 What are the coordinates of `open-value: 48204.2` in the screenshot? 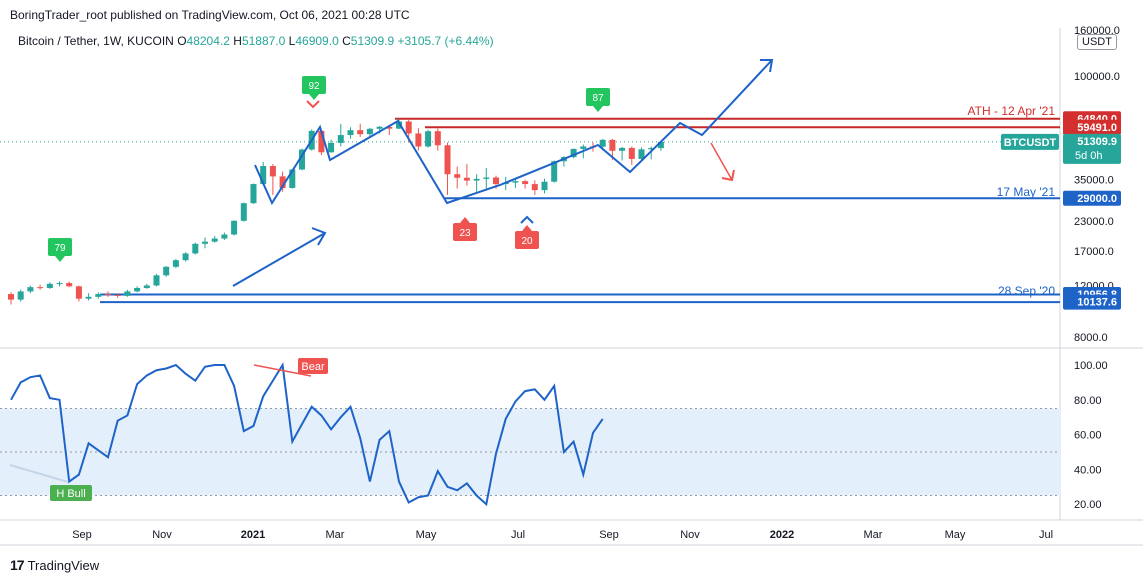 It's located at (208, 41).